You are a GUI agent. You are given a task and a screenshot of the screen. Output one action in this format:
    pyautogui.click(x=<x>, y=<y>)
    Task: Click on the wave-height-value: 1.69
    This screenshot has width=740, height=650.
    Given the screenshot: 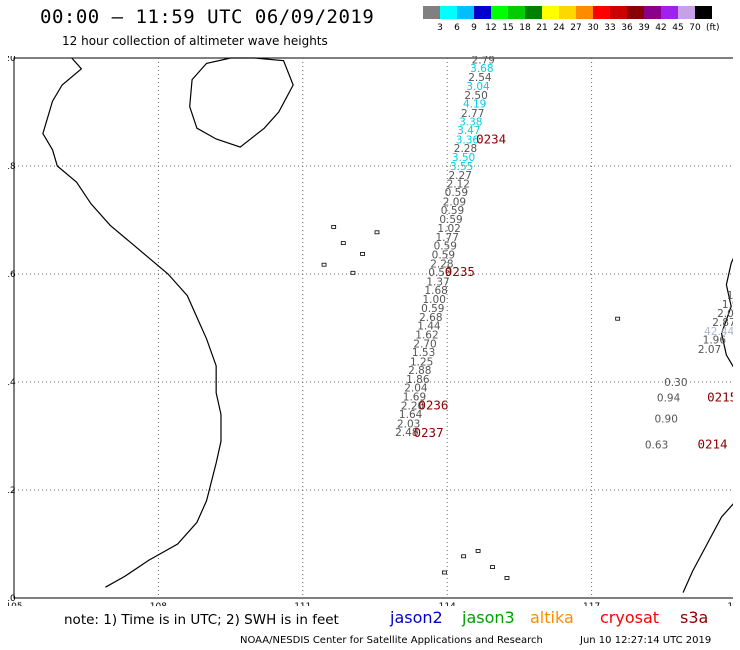 What is the action you would take?
    pyautogui.click(x=414, y=397)
    